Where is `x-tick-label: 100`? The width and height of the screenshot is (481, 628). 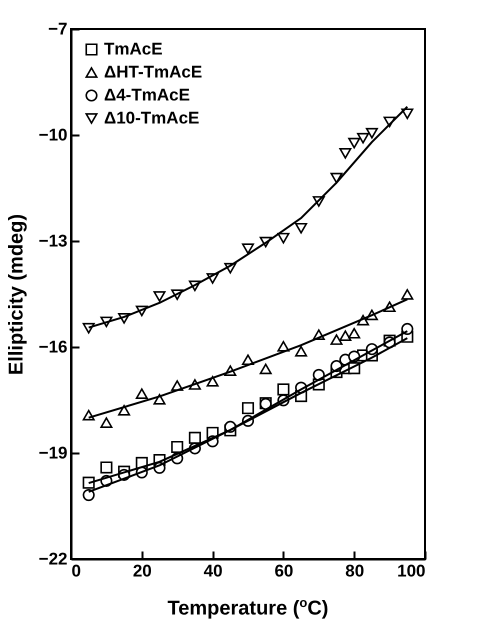 x-tick-label: 100 is located at coordinates (411, 571).